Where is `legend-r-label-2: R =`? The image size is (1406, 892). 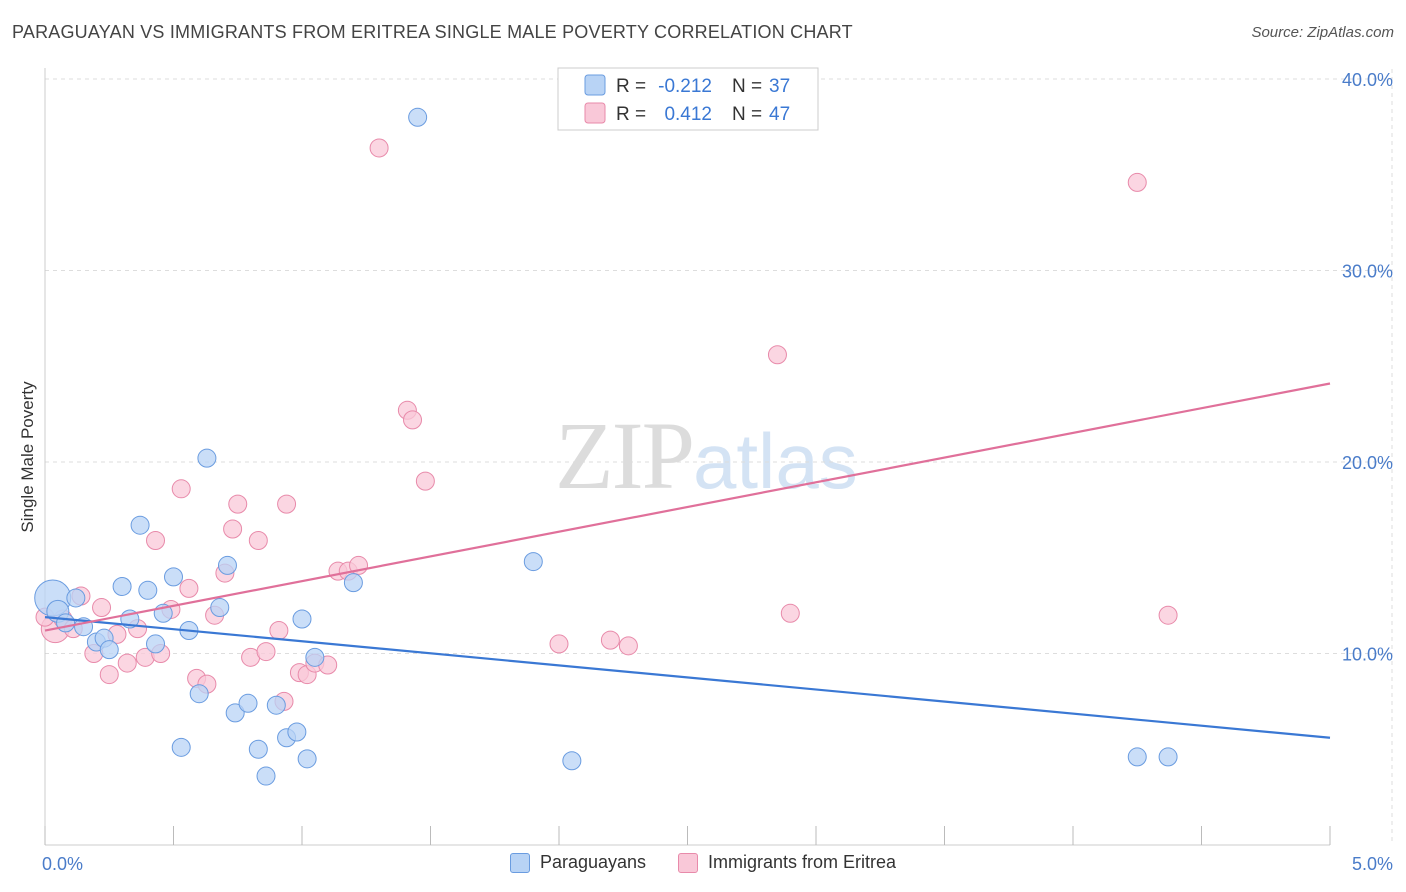 legend-r-label-2: R = is located at coordinates (631, 114).